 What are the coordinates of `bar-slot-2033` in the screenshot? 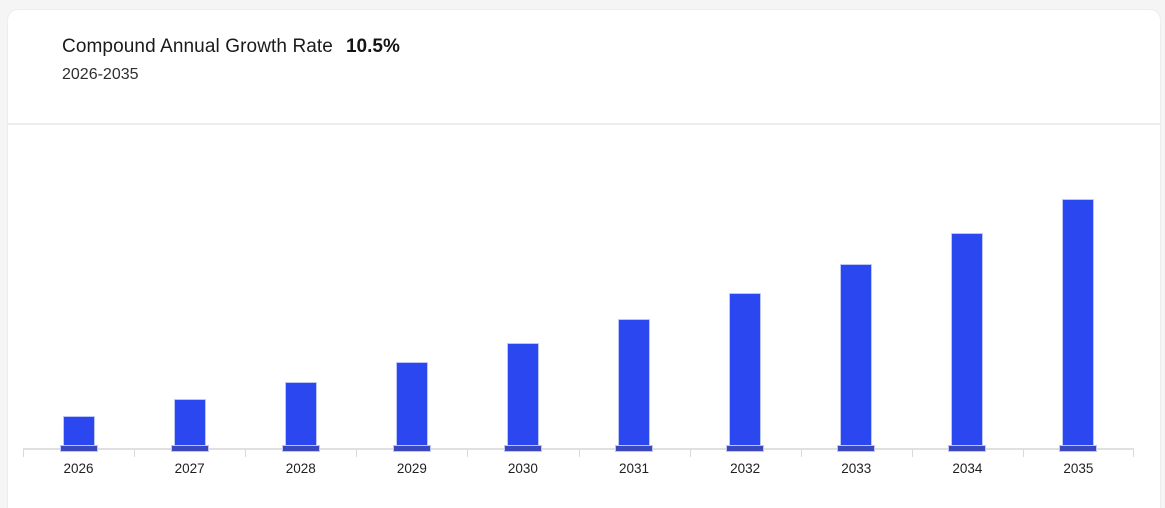 It's located at (856, 288).